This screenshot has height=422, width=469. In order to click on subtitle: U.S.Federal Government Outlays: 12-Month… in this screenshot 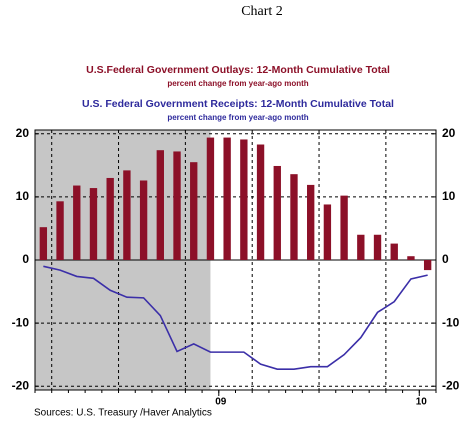, I will do `click(238, 70)`.